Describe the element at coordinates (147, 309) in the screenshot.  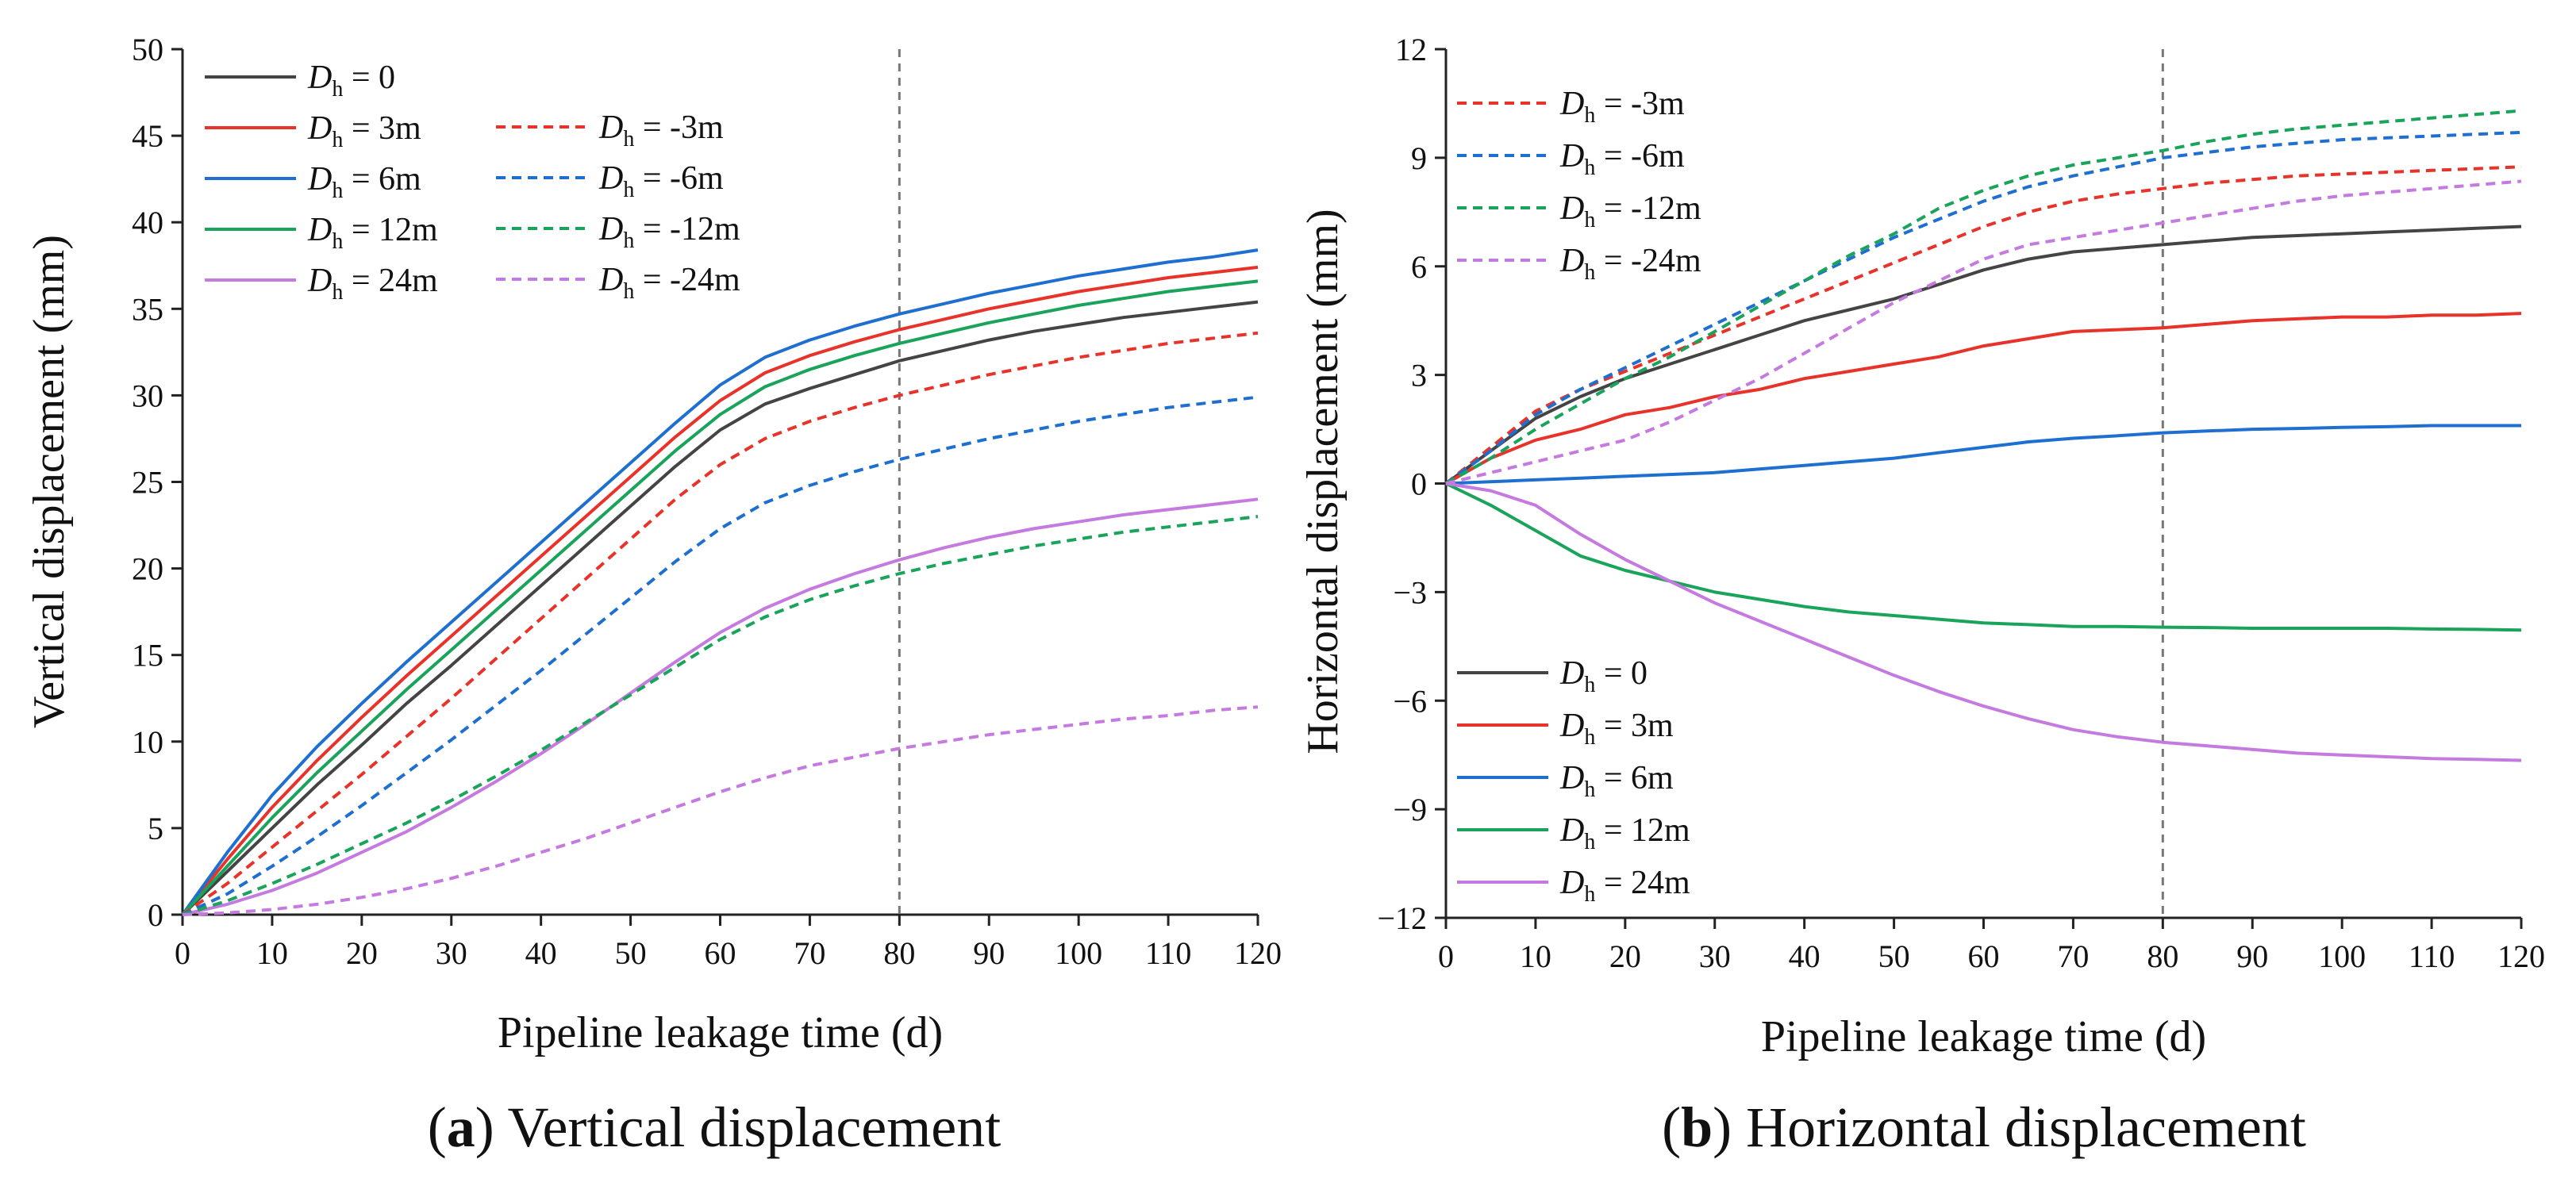
I see `y-tick-label: 35` at that location.